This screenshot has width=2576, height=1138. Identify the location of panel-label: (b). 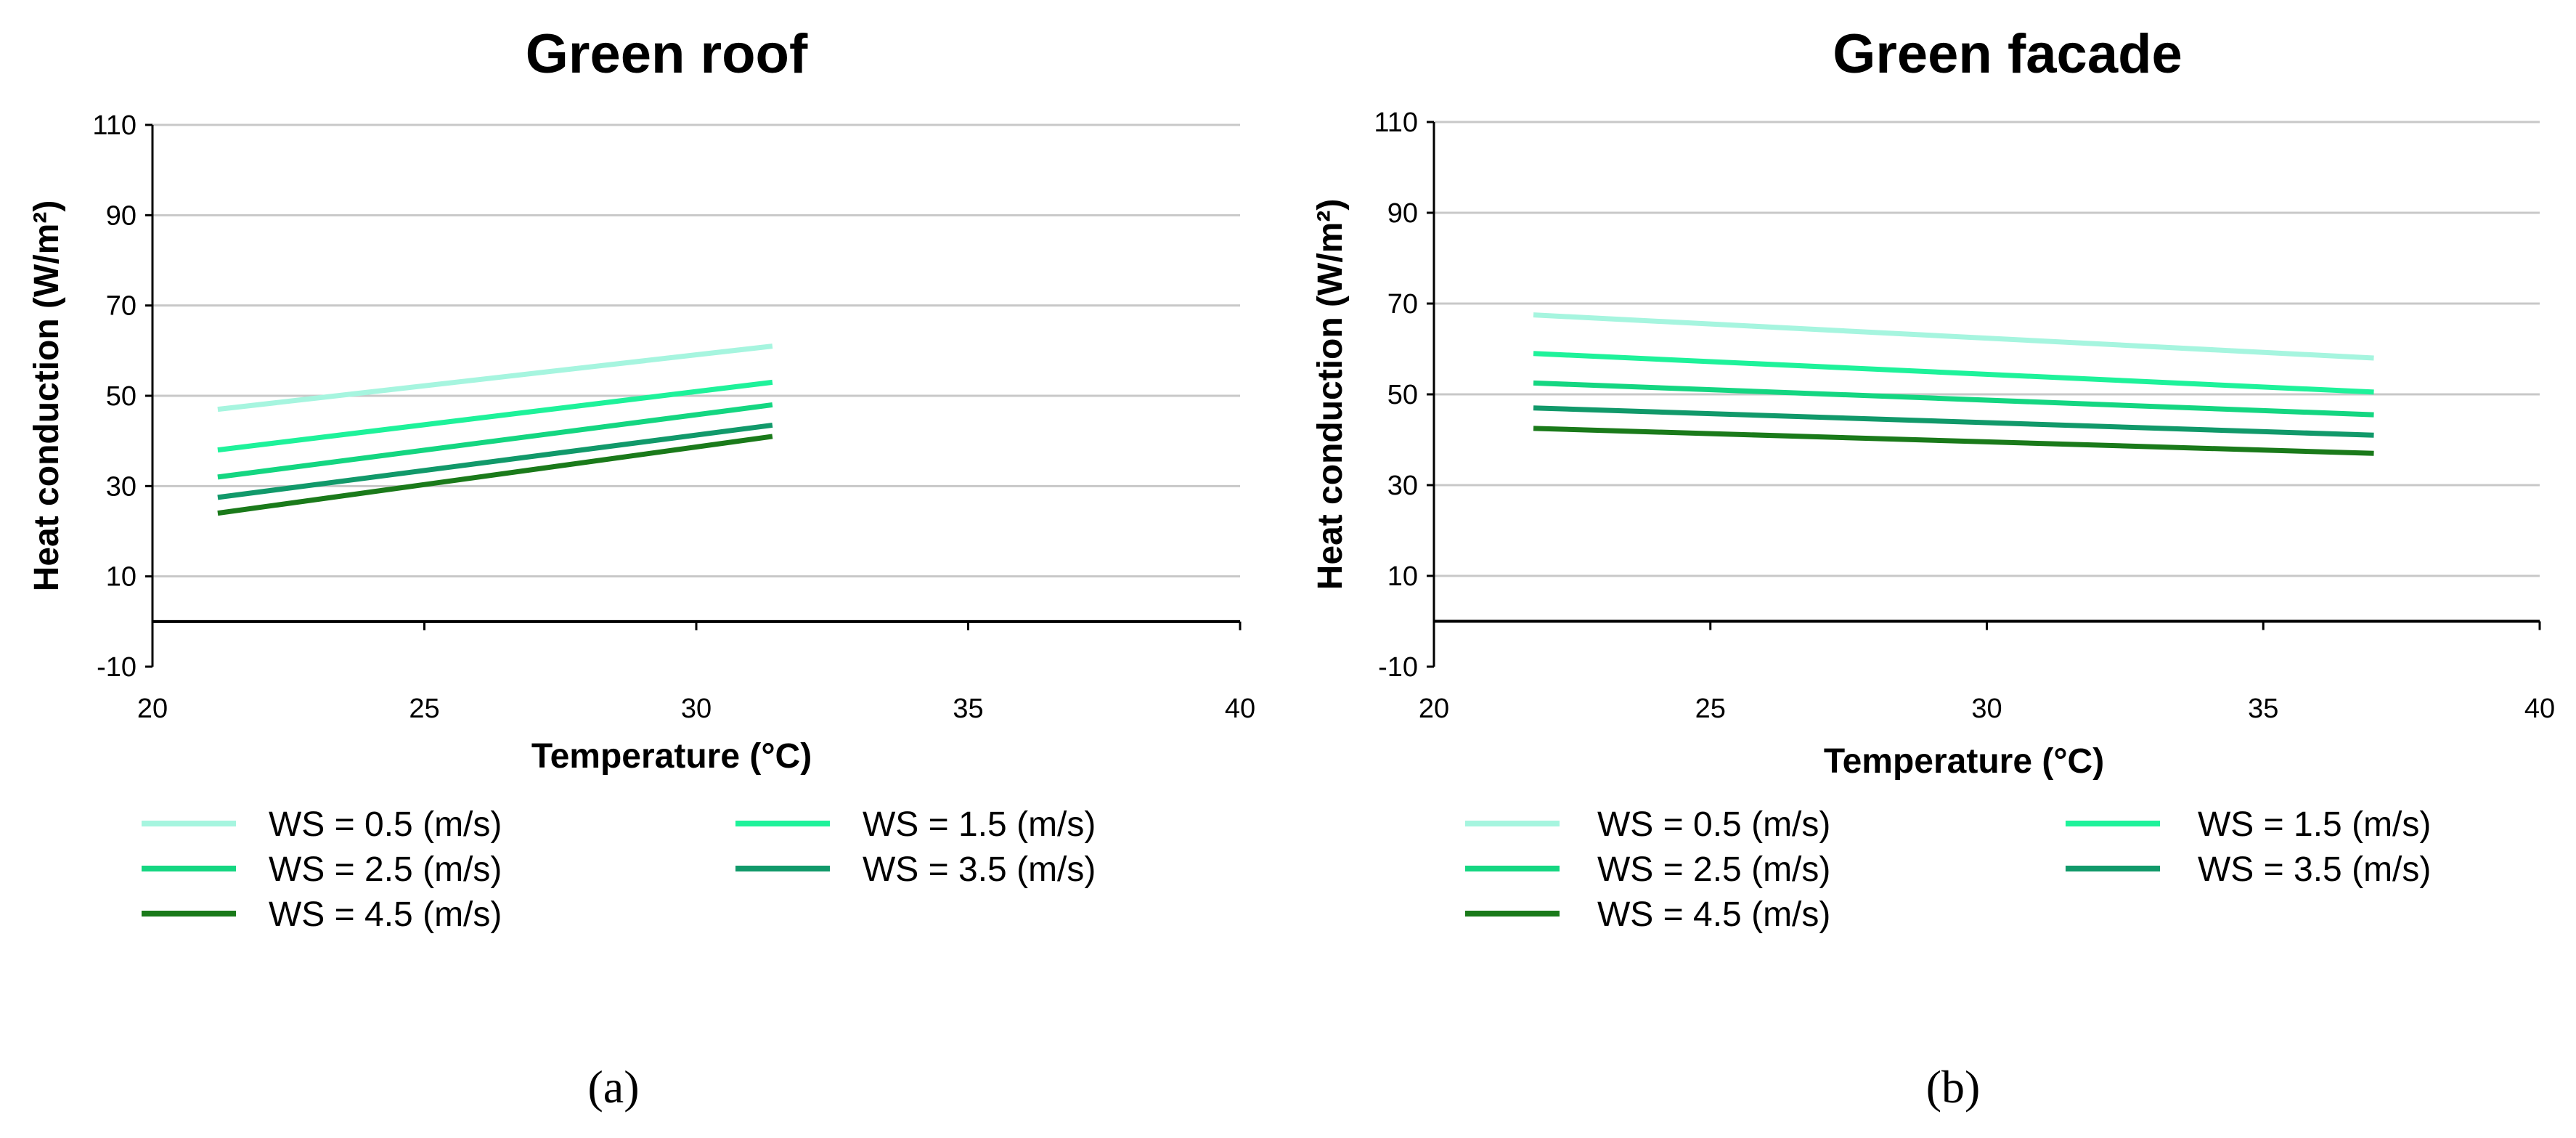
(1953, 1087).